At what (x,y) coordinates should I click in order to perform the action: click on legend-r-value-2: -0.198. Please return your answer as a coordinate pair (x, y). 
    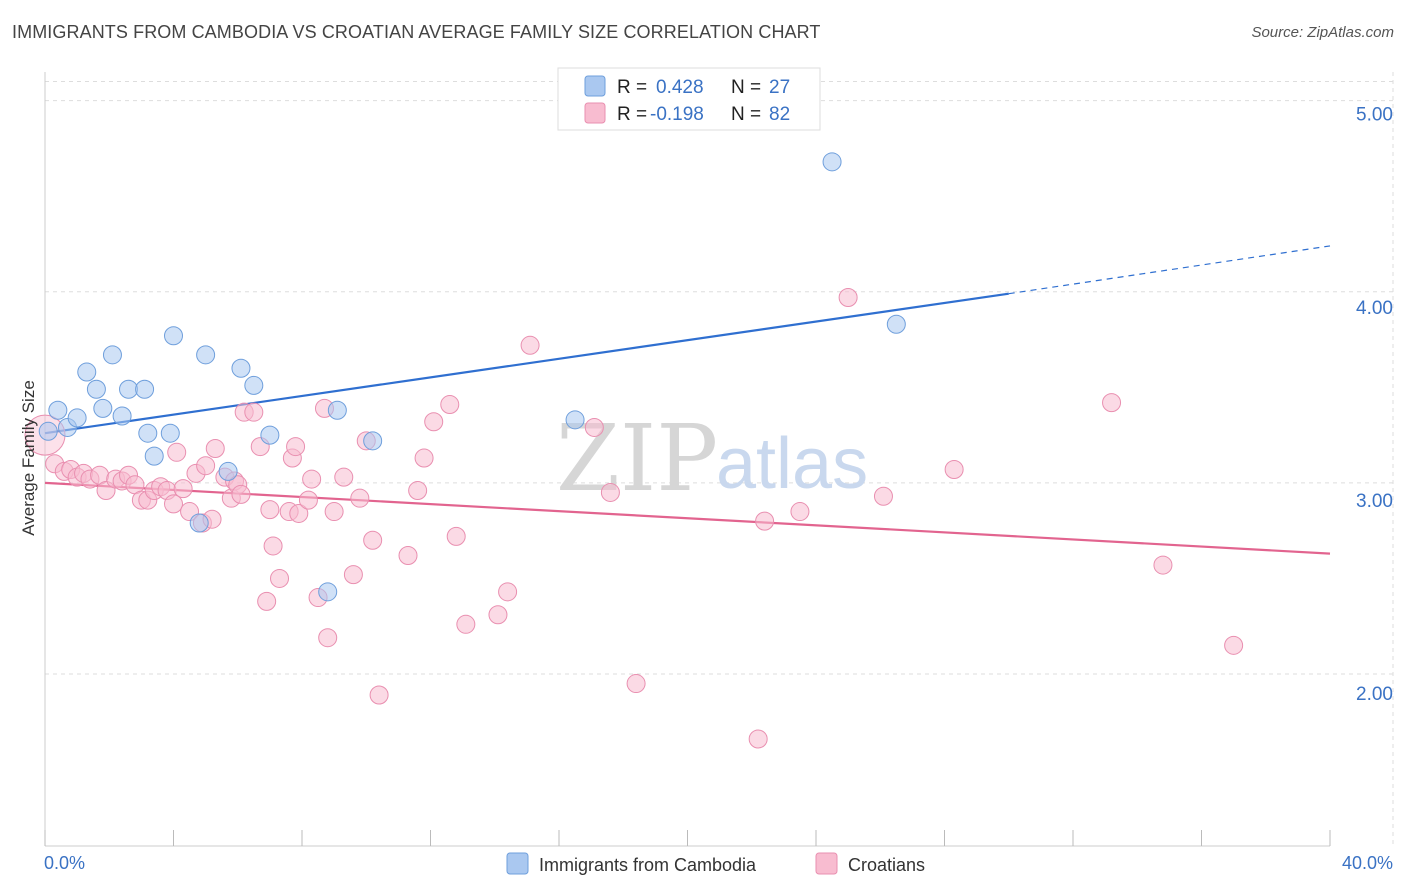
    Looking at the image, I should click on (677, 114).